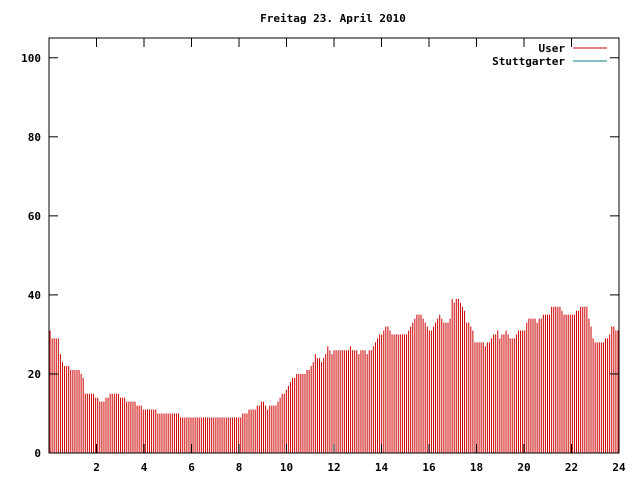  What do you see at coordinates (96, 467) in the screenshot?
I see `x-tick-label-2: 2` at bounding box center [96, 467].